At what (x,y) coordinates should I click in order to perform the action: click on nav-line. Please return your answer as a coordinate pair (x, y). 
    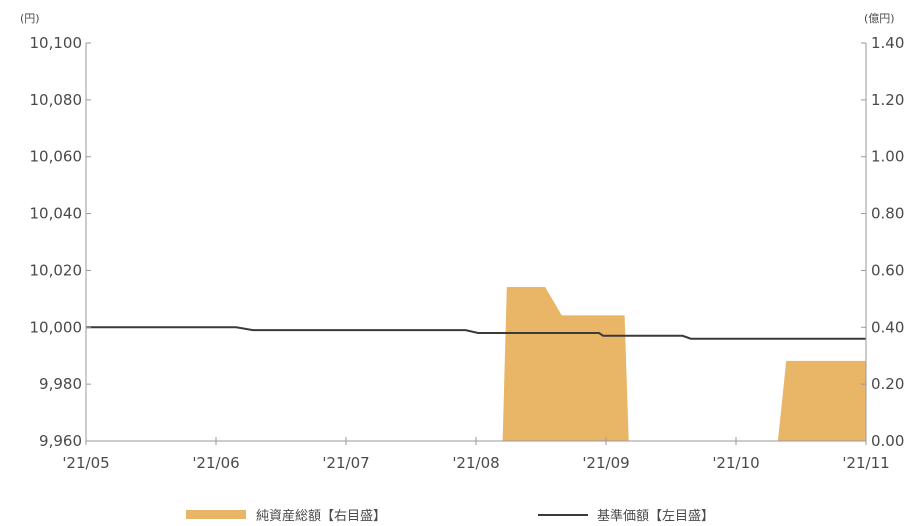
    Looking at the image, I should click on (476, 333).